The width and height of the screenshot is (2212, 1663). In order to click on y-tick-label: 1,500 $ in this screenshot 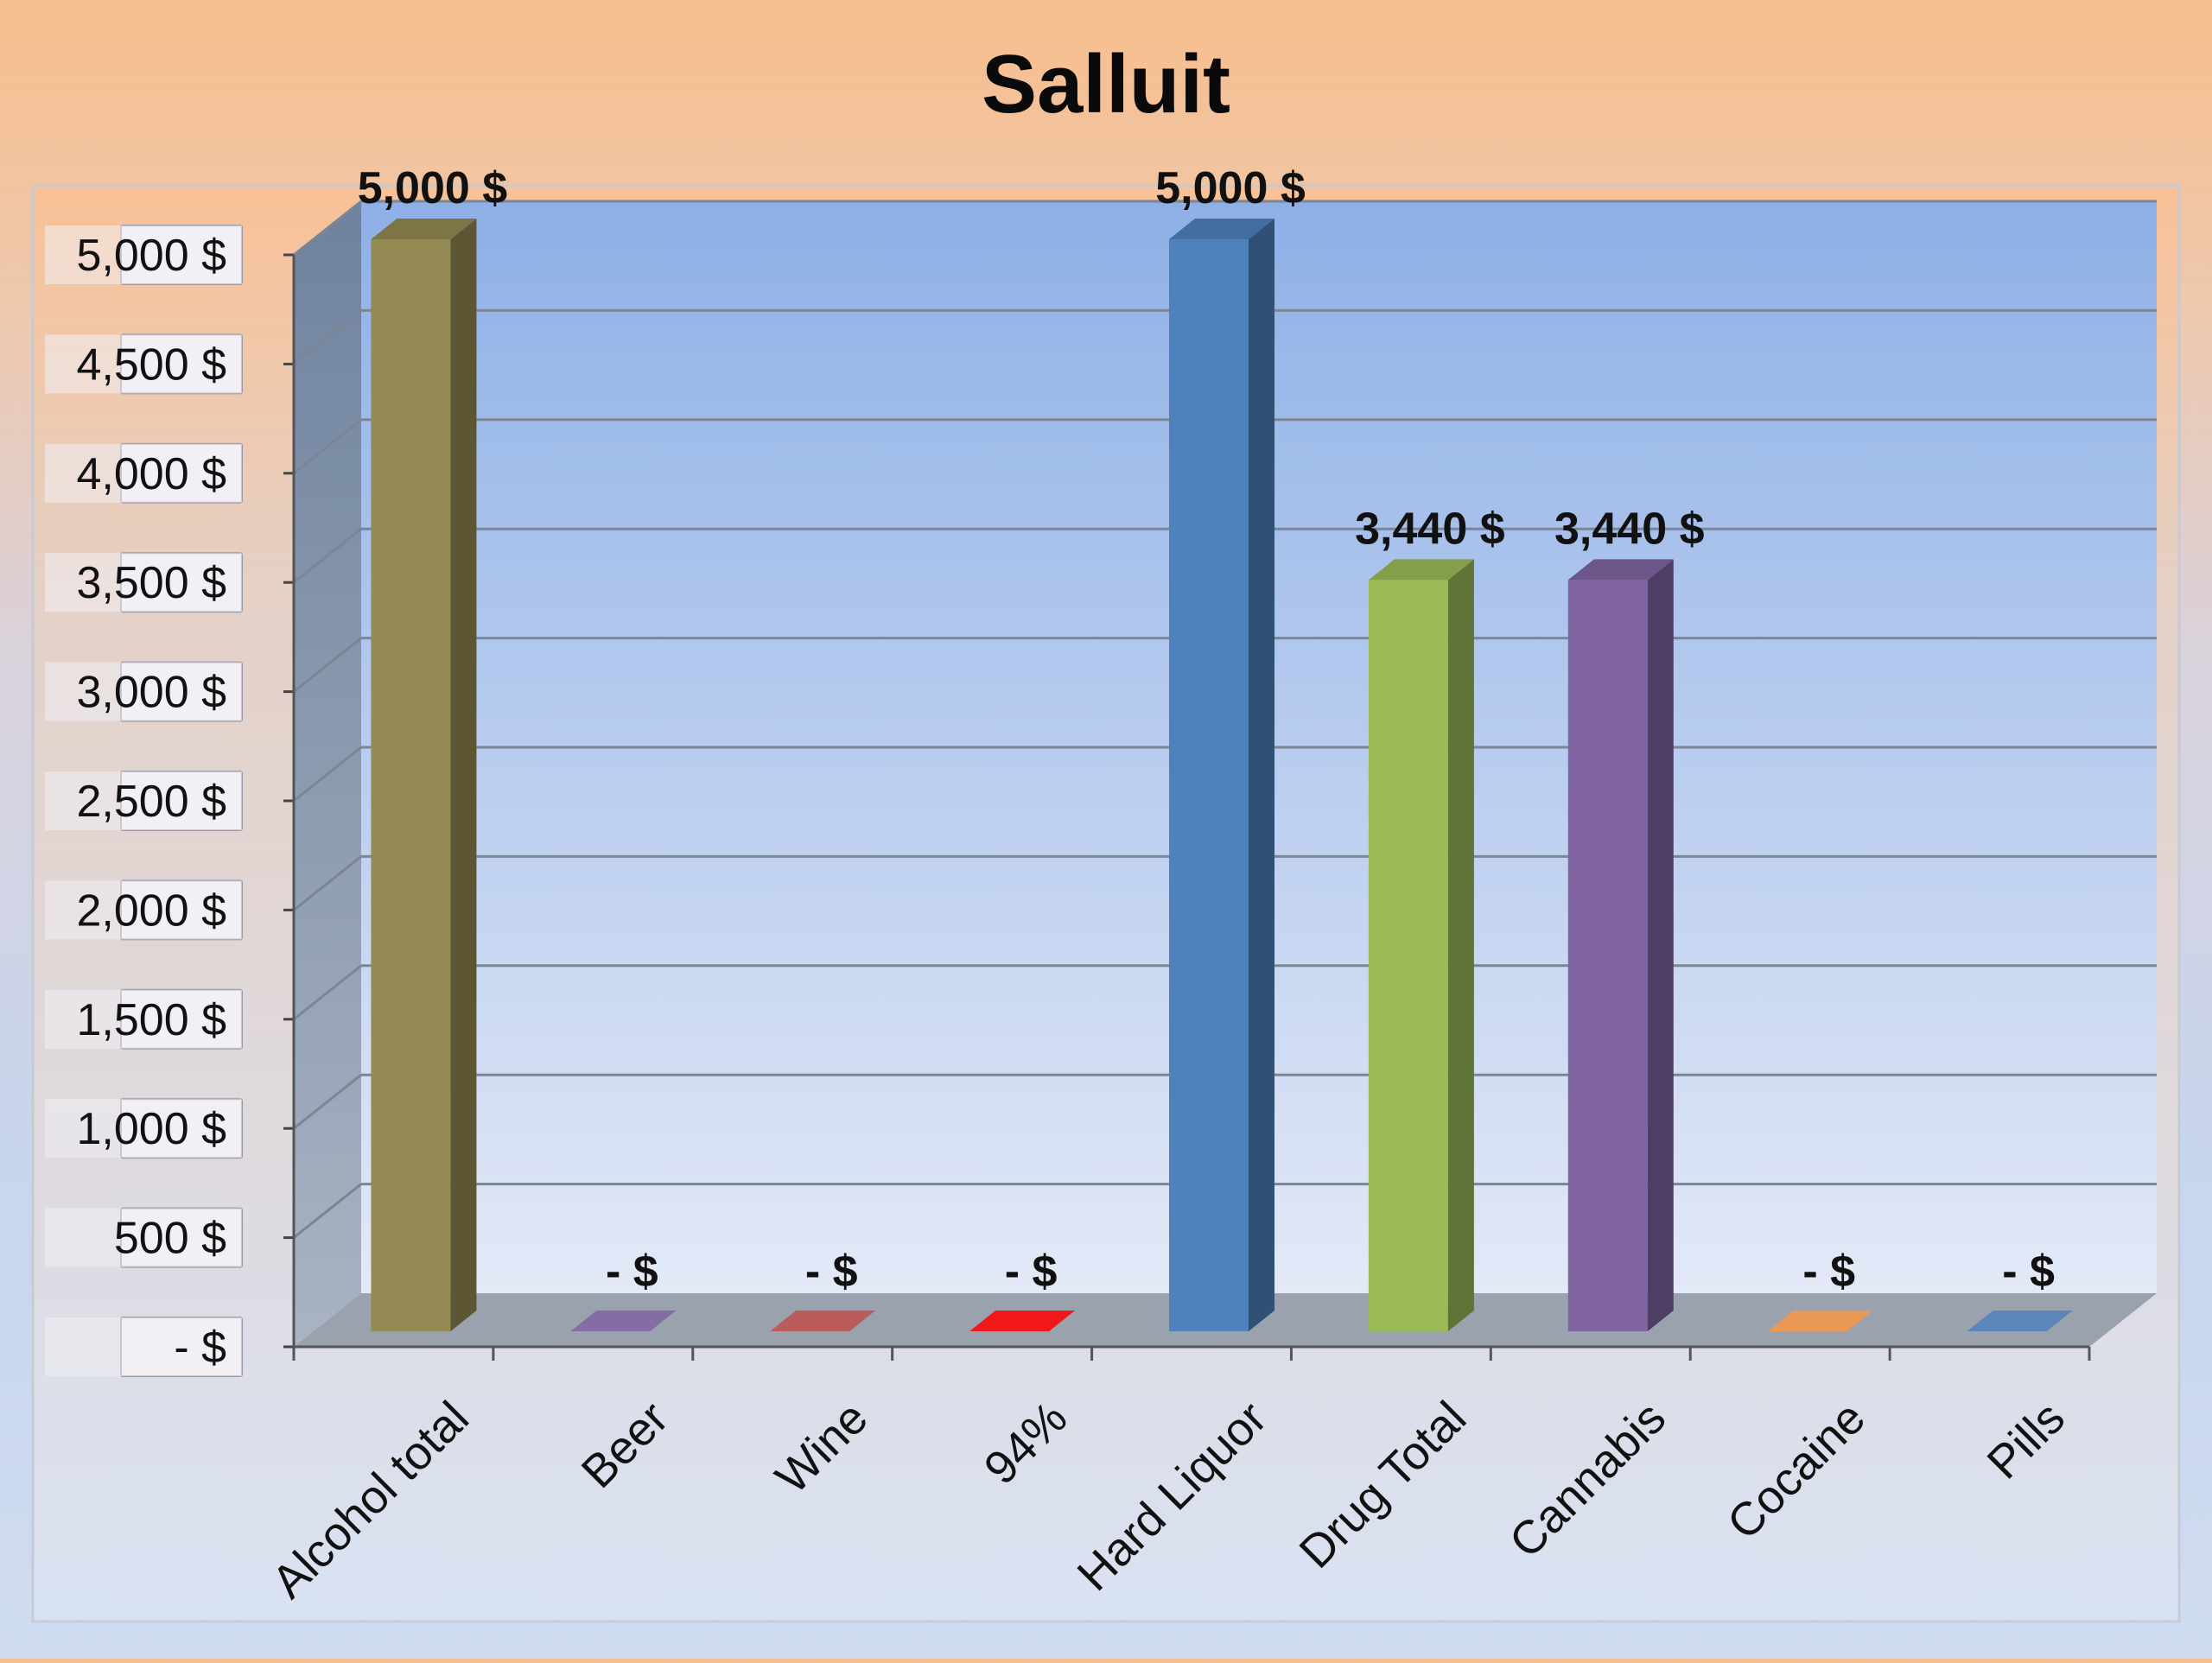, I will do `click(152, 1020)`.